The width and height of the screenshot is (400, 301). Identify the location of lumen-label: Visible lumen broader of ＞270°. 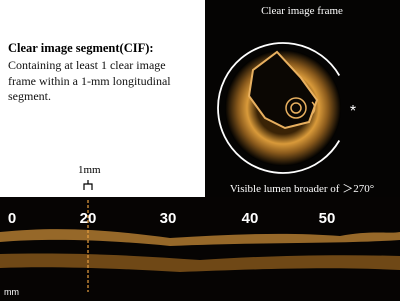
(302, 189).